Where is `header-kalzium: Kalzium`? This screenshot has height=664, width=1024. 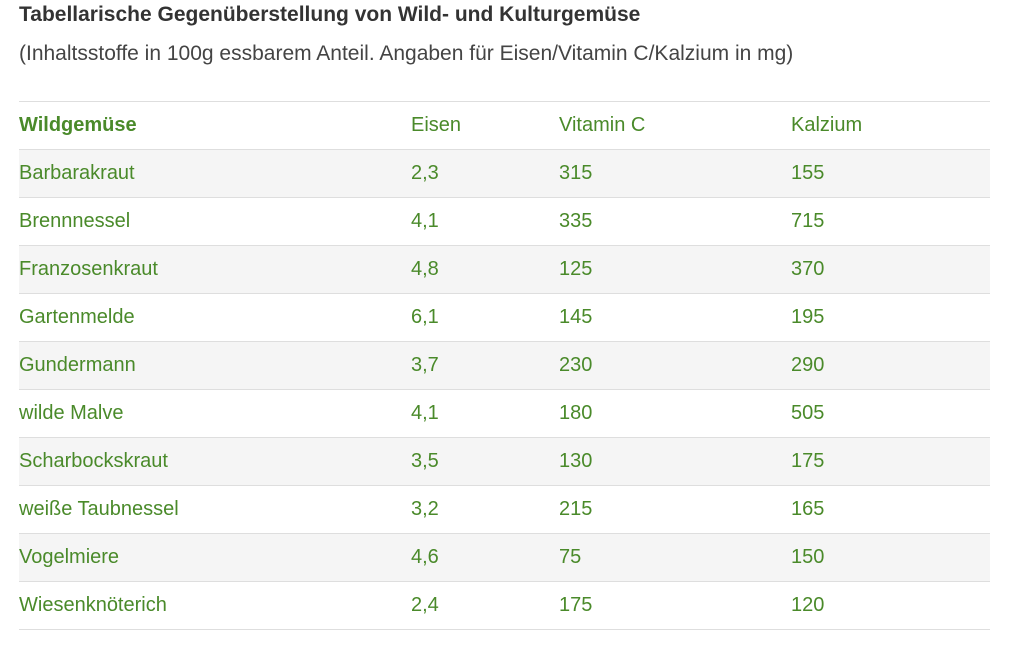
header-kalzium: Kalzium is located at coordinates (827, 125).